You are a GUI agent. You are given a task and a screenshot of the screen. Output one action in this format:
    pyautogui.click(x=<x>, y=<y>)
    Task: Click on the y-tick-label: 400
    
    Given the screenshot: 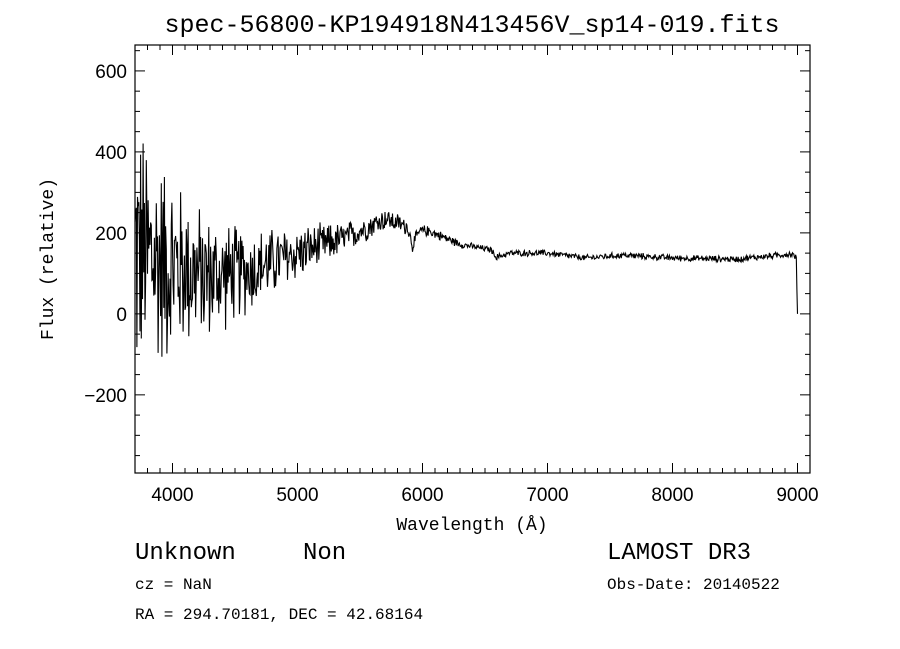 What is the action you would take?
    pyautogui.click(x=111, y=153)
    